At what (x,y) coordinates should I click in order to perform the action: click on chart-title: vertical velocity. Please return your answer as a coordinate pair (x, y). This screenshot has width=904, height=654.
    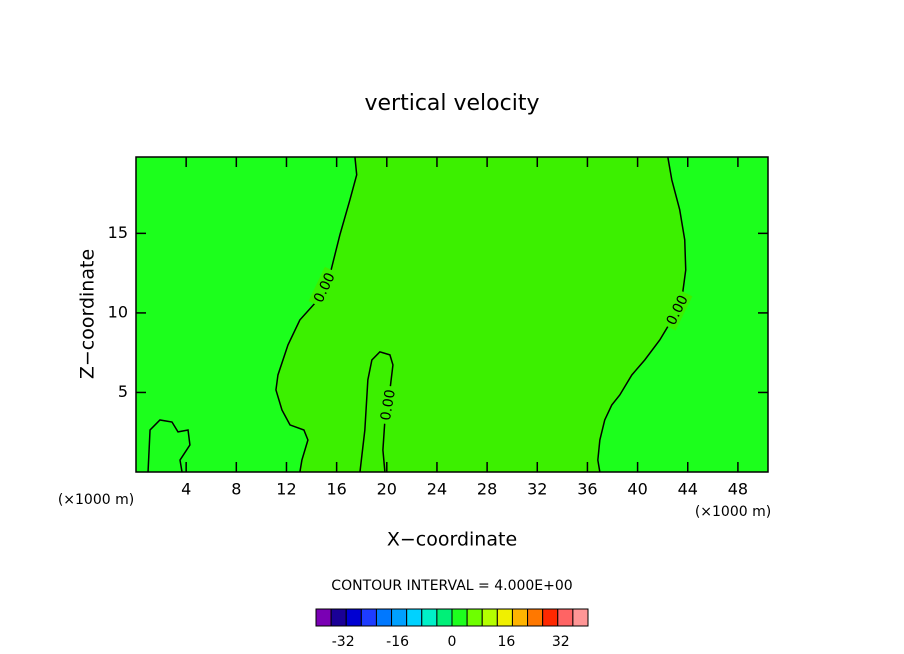
    Looking at the image, I should click on (451, 103).